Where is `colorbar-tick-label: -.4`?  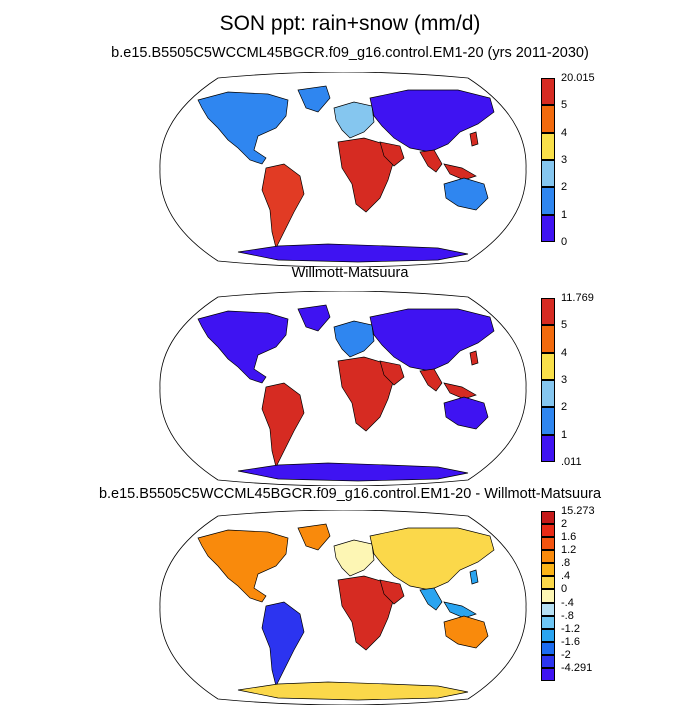
colorbar-tick-label: -.4 is located at coordinates (567, 602).